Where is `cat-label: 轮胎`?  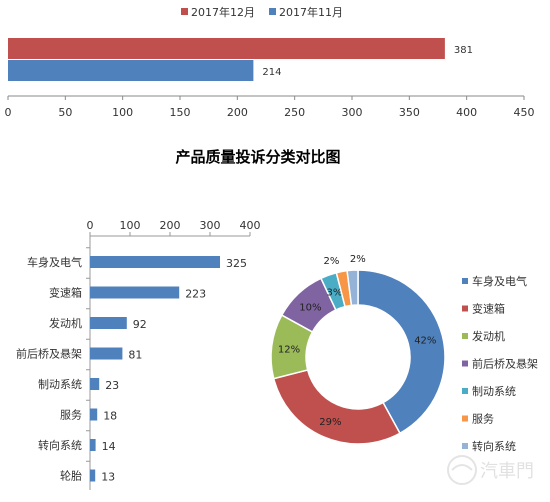 cat-label: 轮胎 is located at coordinates (71, 476).